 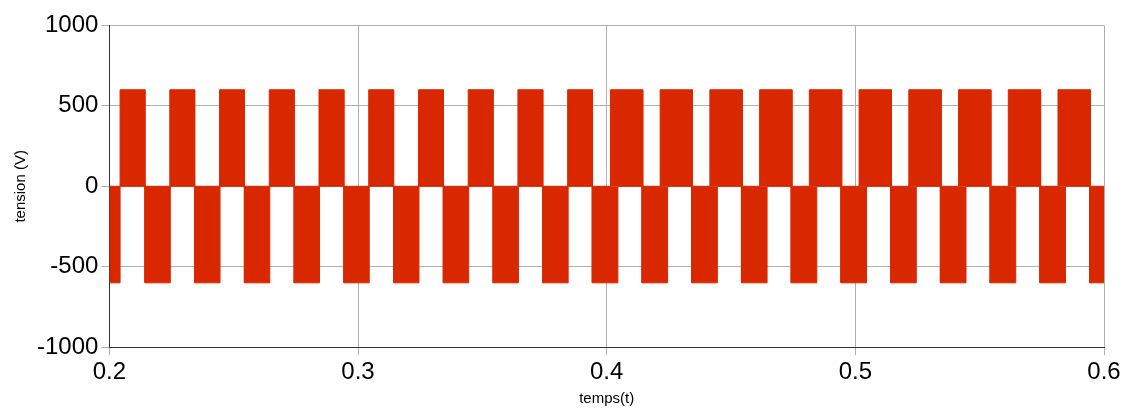 What do you see at coordinates (109, 371) in the screenshot?
I see `x-tick-label: 0.2` at bounding box center [109, 371].